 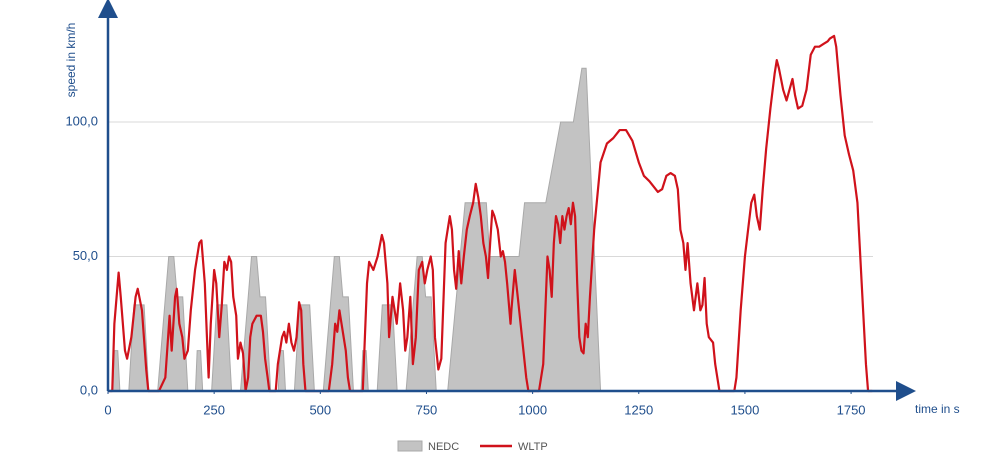 I want to click on y-axis-label: speed in km/h, so click(x=71, y=60).